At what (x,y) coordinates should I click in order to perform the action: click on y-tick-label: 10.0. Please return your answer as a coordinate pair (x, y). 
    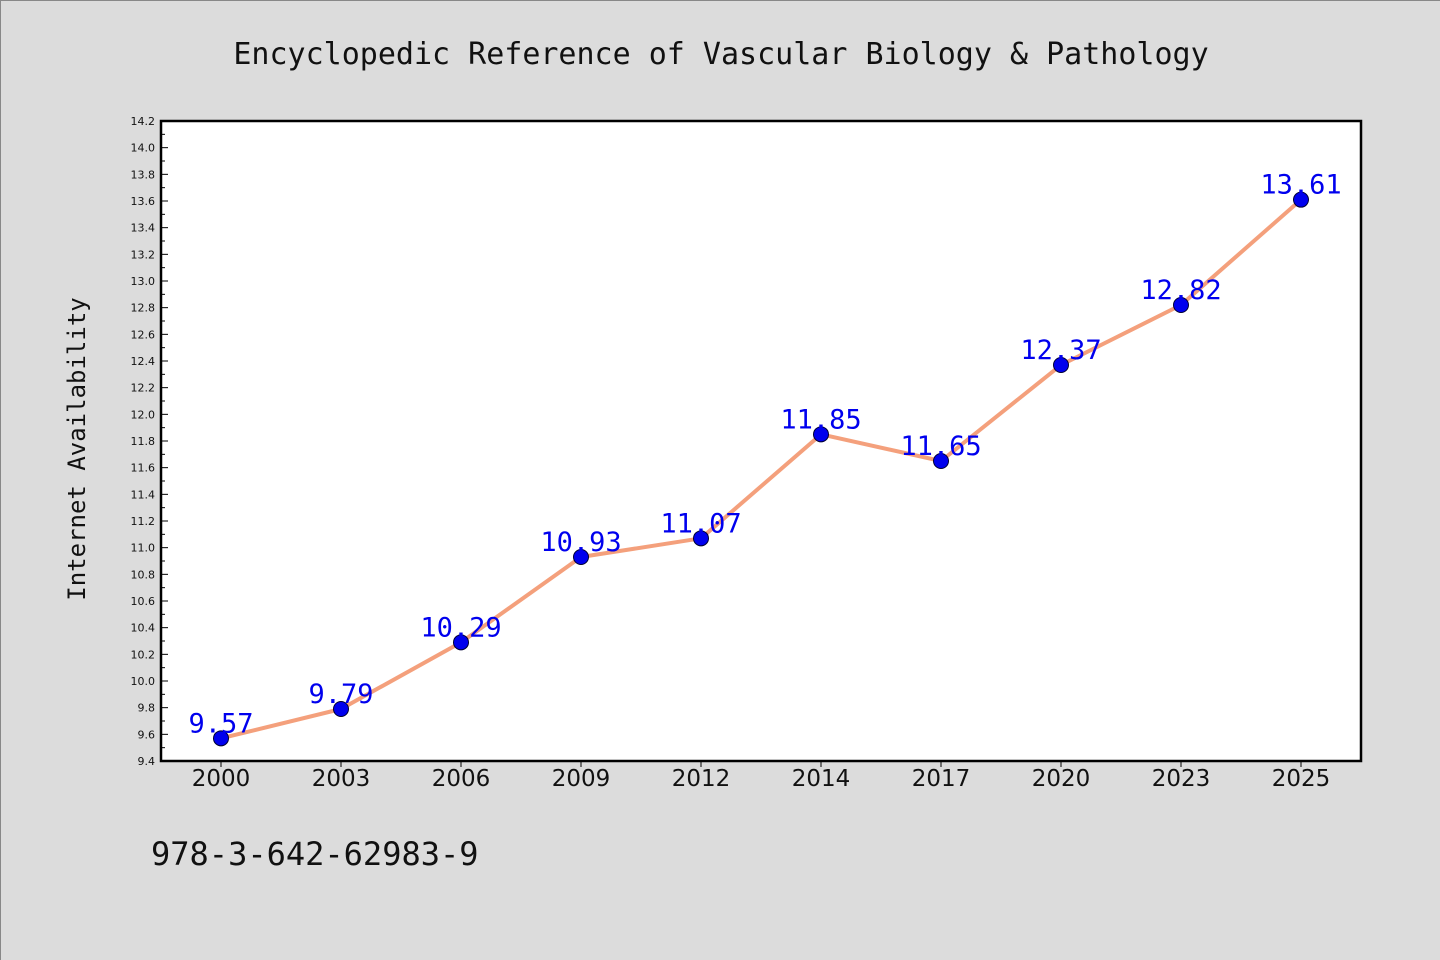
    Looking at the image, I should click on (143, 681).